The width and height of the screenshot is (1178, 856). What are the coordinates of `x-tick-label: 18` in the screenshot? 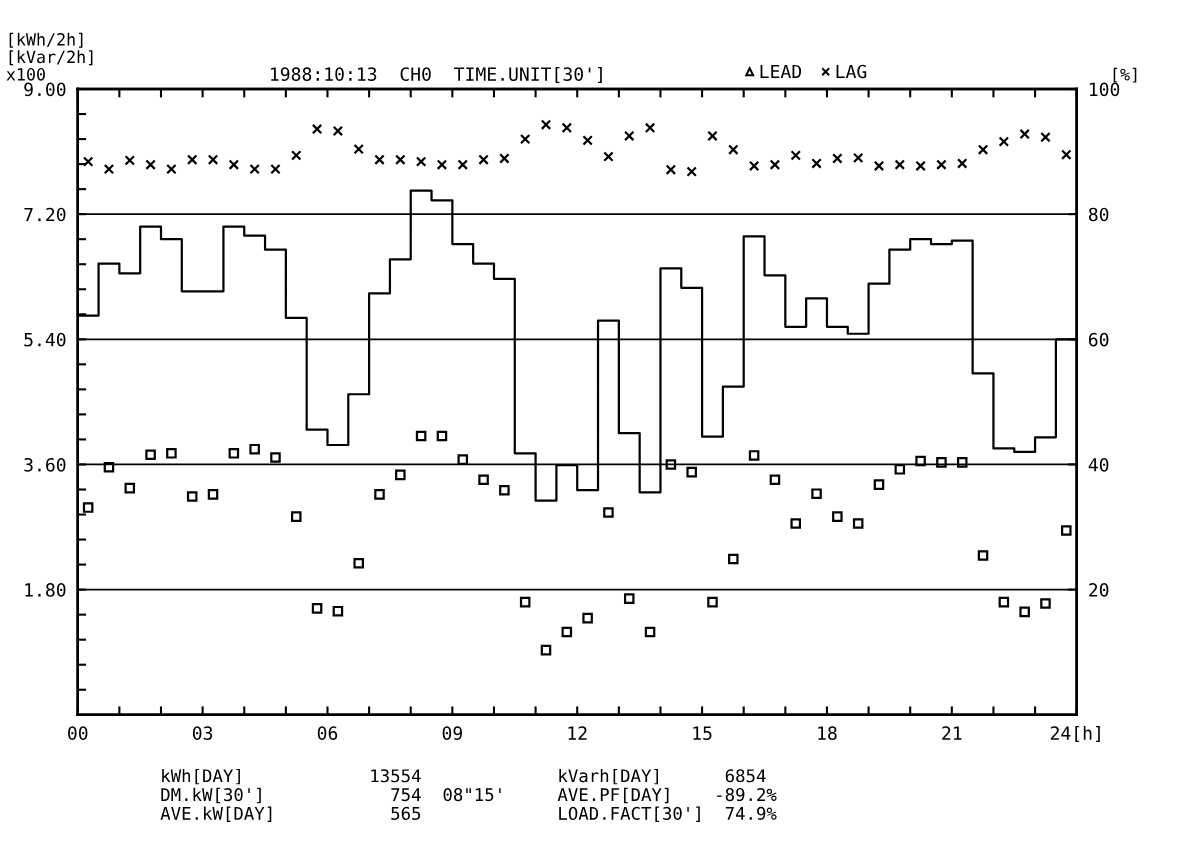 It's located at (827, 733).